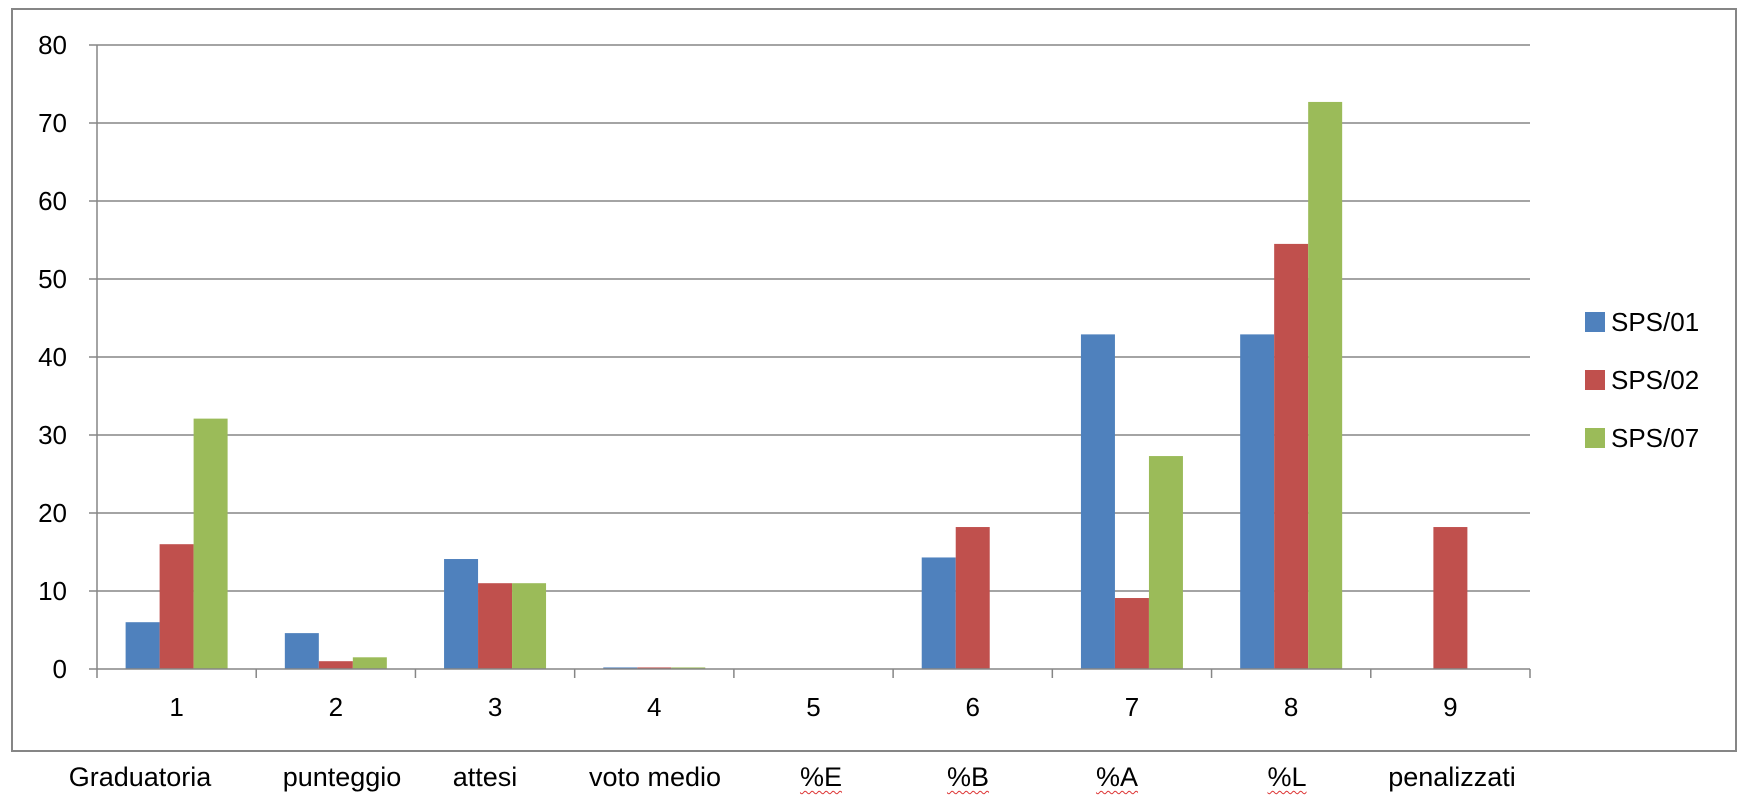 This screenshot has height=798, width=1739. Describe the element at coordinates (821, 777) in the screenshot. I see `bottom-label-pct-e: %E` at that location.